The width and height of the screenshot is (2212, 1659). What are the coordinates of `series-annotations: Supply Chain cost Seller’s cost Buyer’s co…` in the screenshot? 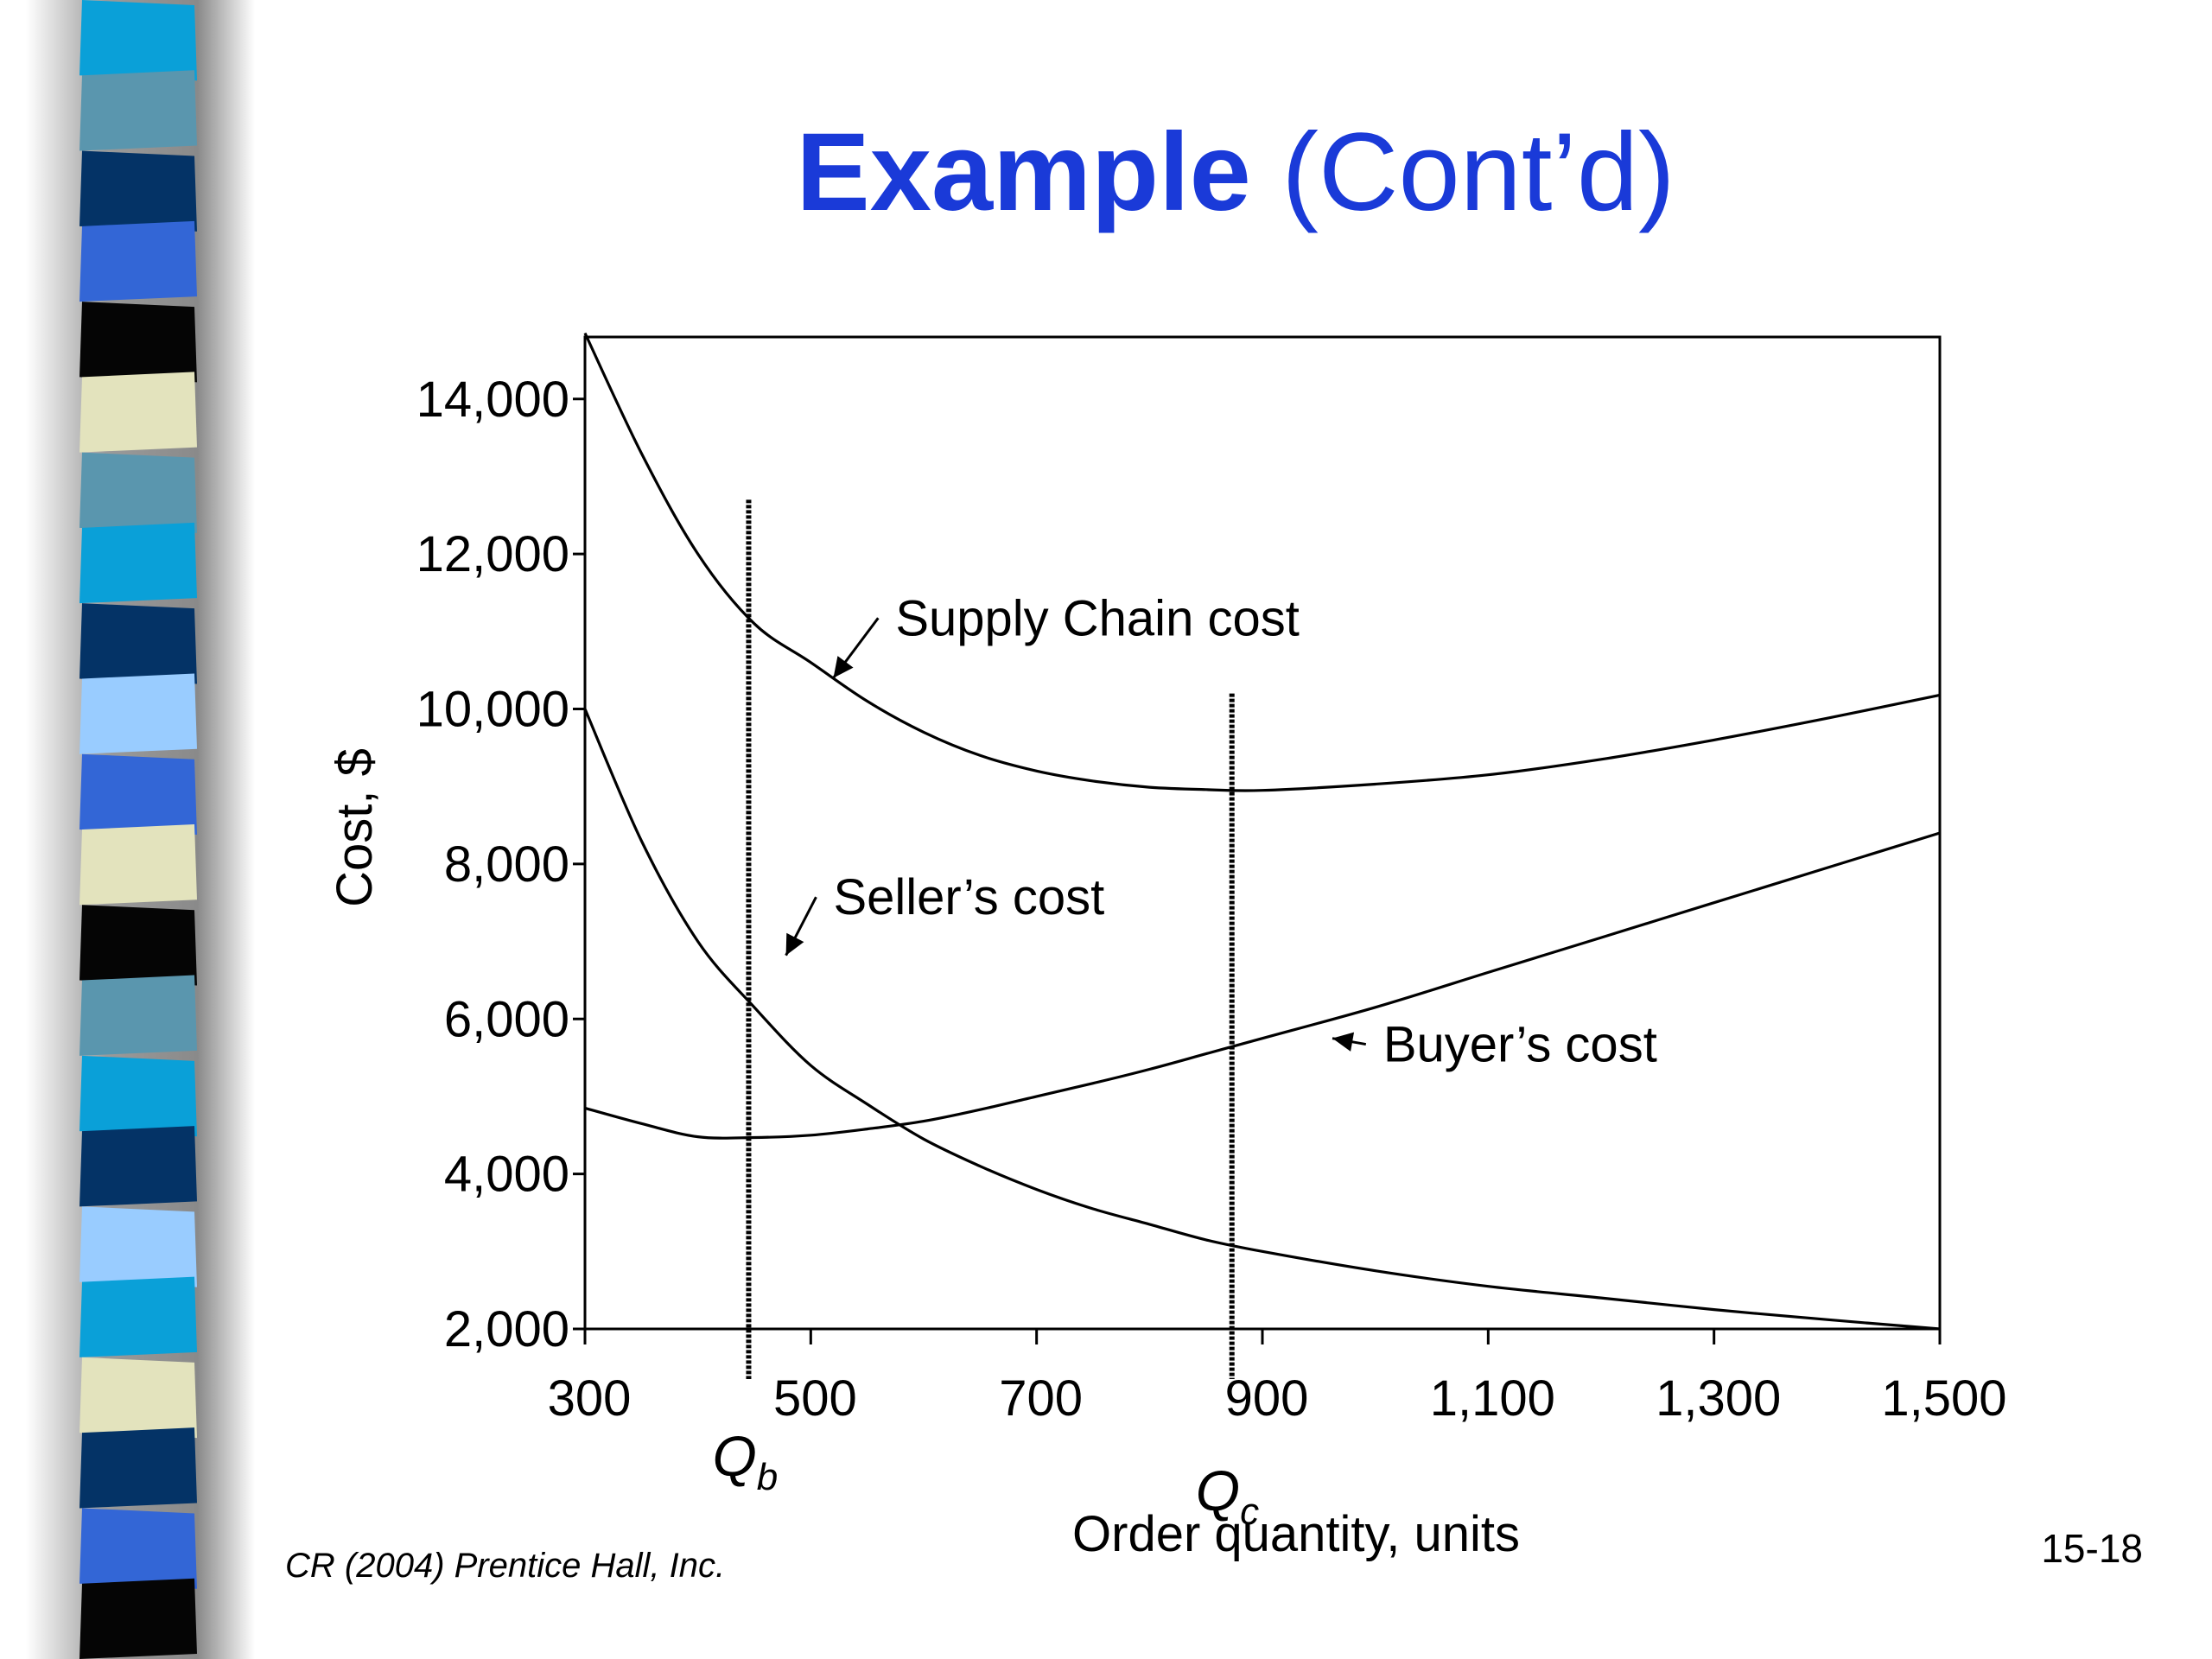 It's located at (1221, 831).